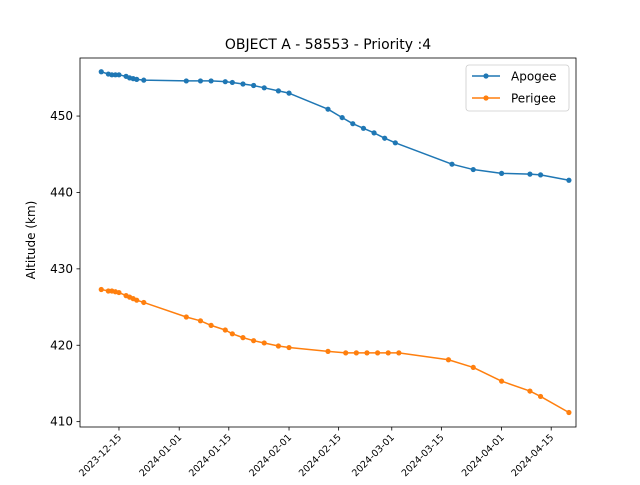  Describe the element at coordinates (61, 116) in the screenshot. I see `y-tick-label-450: 450` at that location.